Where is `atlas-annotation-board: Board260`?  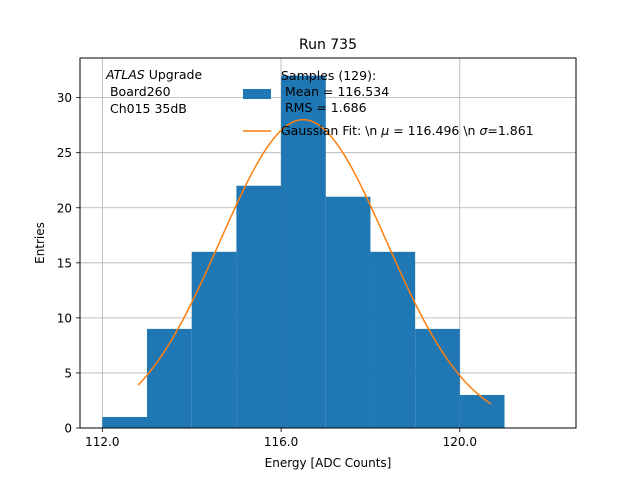
atlas-annotation-board: Board260 is located at coordinates (138, 91).